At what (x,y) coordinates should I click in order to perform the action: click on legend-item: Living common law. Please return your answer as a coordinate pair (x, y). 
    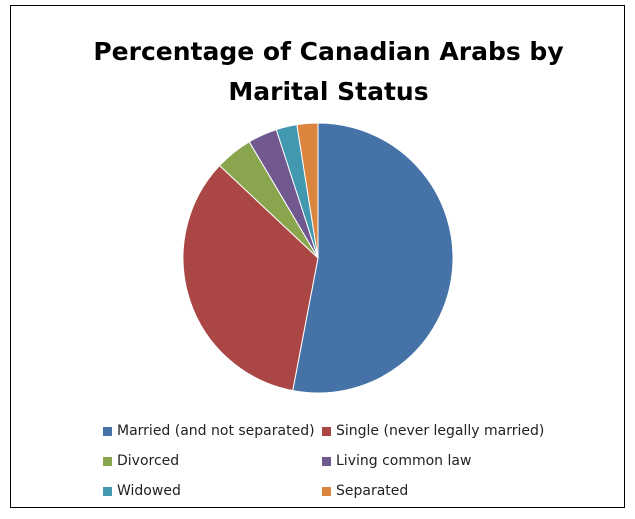
    Looking at the image, I should click on (396, 461).